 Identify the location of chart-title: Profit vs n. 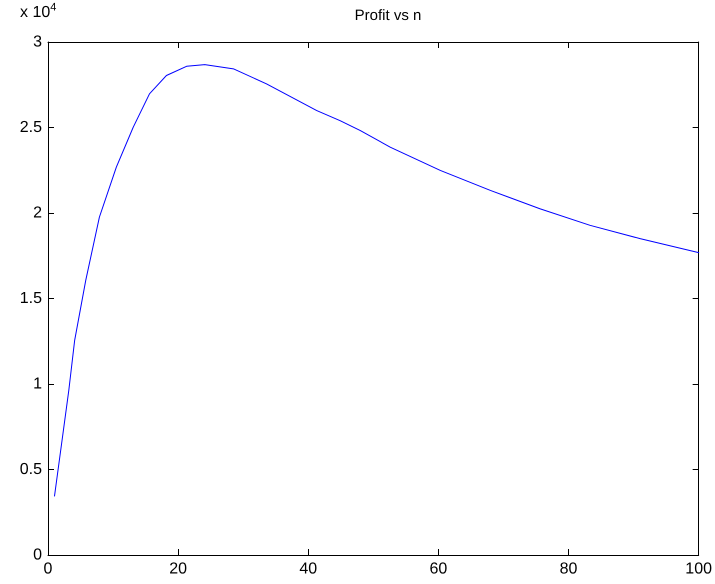
(388, 15).